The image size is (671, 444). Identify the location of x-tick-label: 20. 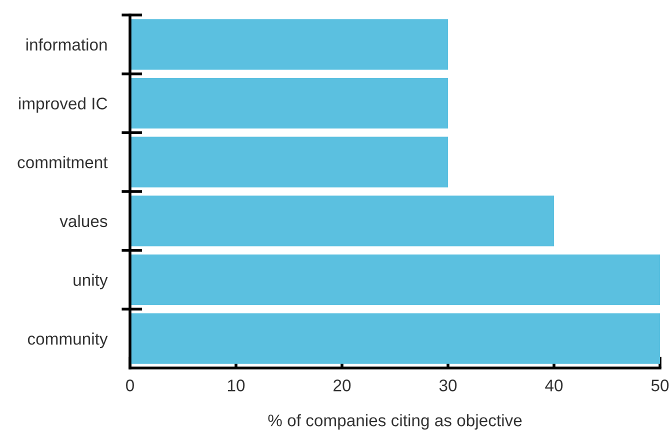
(342, 386).